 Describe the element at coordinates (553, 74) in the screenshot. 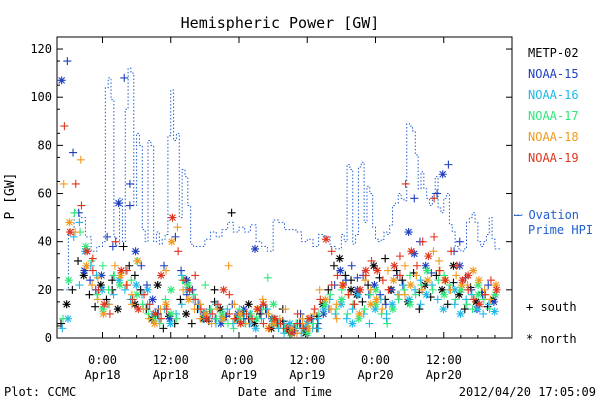

I see `legend-entry-noaa-15: NOAA-15` at that location.